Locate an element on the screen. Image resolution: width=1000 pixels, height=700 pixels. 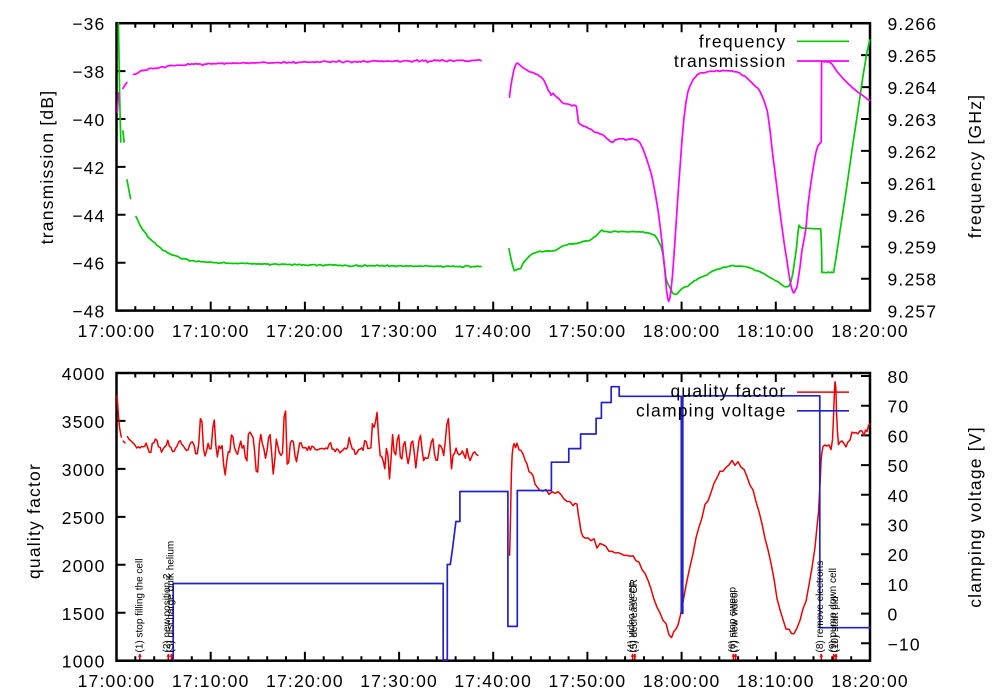
svg-text: 9.258 is located at coordinates (913, 280).